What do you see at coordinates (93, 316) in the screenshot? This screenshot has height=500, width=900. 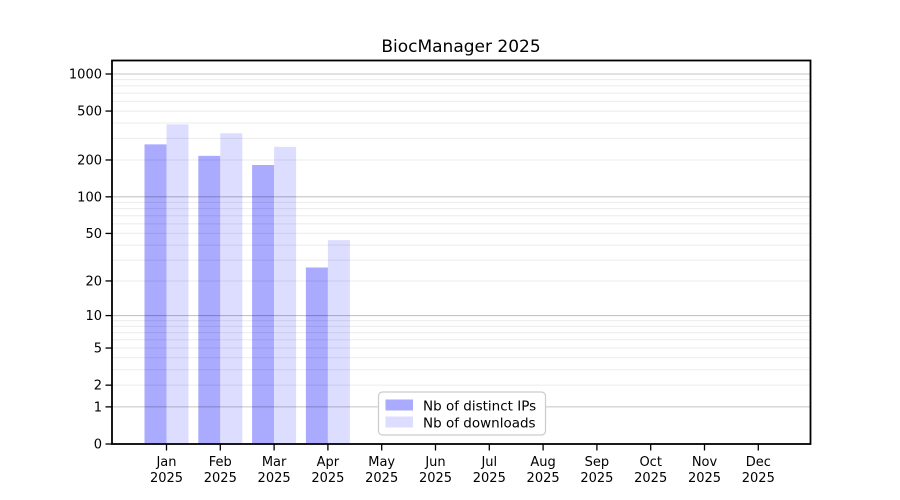 I see `y-tick-label-10: 10` at bounding box center [93, 316].